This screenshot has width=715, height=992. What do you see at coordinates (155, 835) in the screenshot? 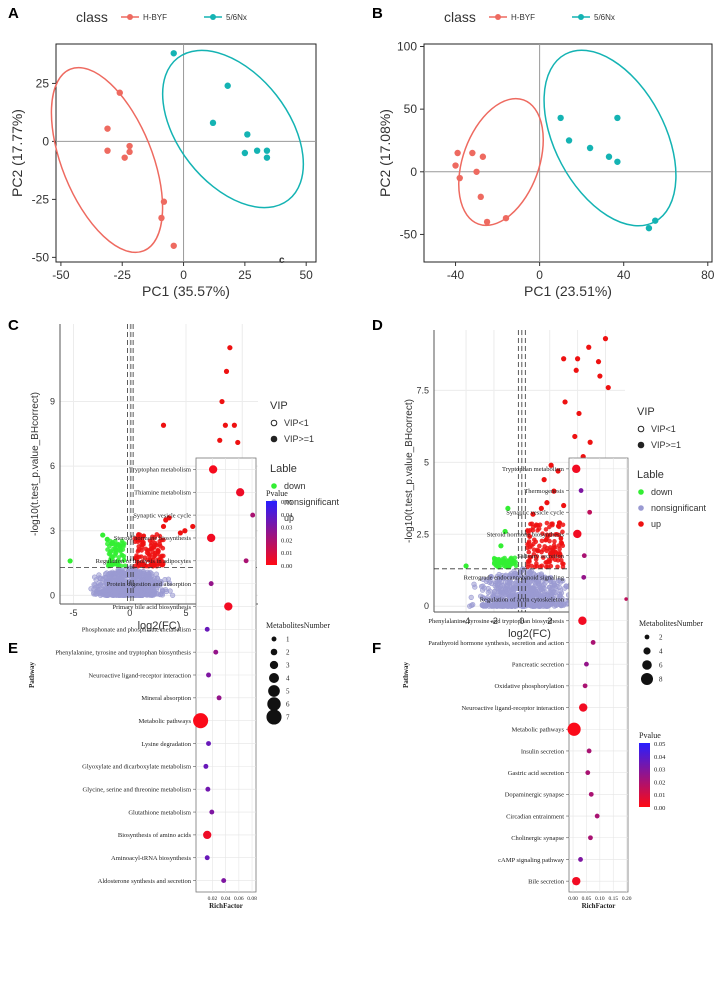
I see `pathway-label: Biosynthesis of amino acids` at bounding box center [155, 835].